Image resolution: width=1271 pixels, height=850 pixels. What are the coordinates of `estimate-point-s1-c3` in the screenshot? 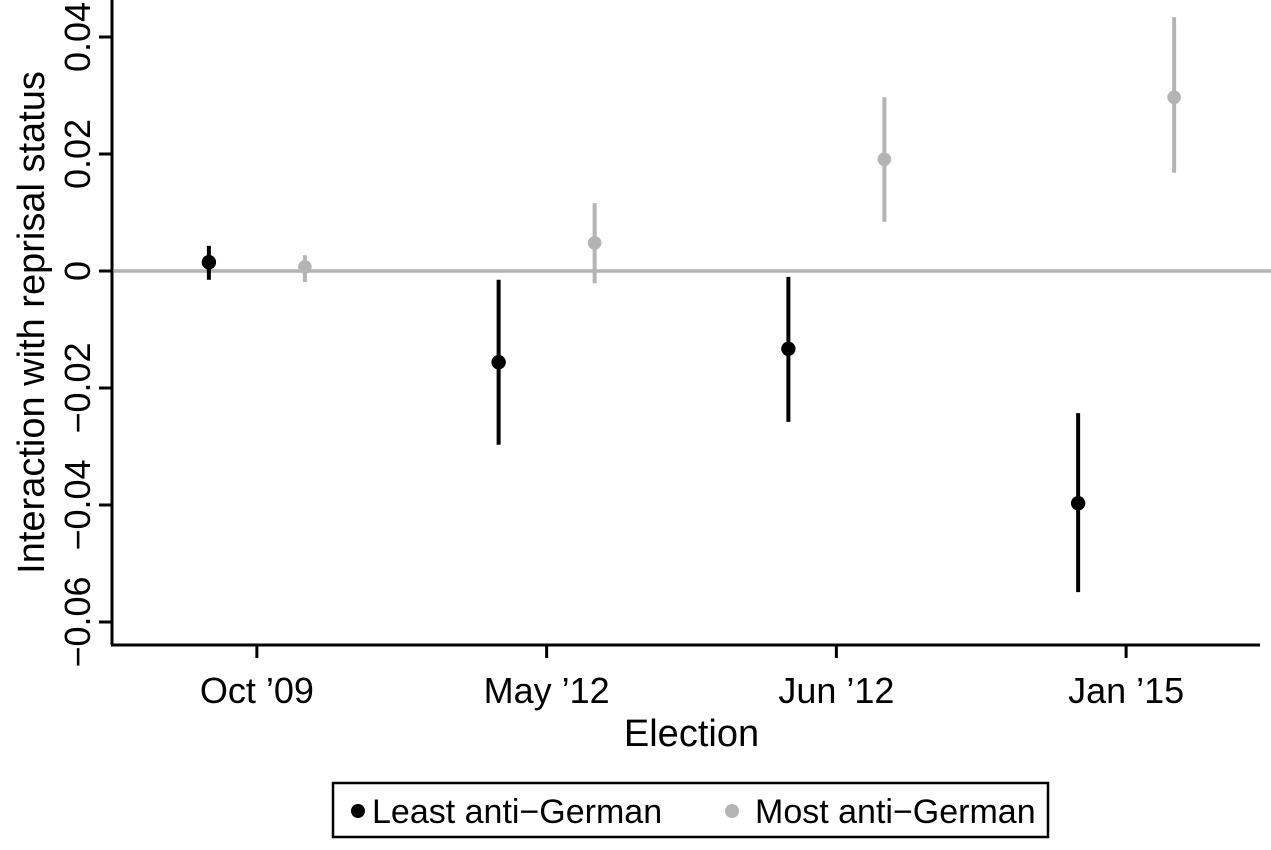 It's located at (1174, 97).